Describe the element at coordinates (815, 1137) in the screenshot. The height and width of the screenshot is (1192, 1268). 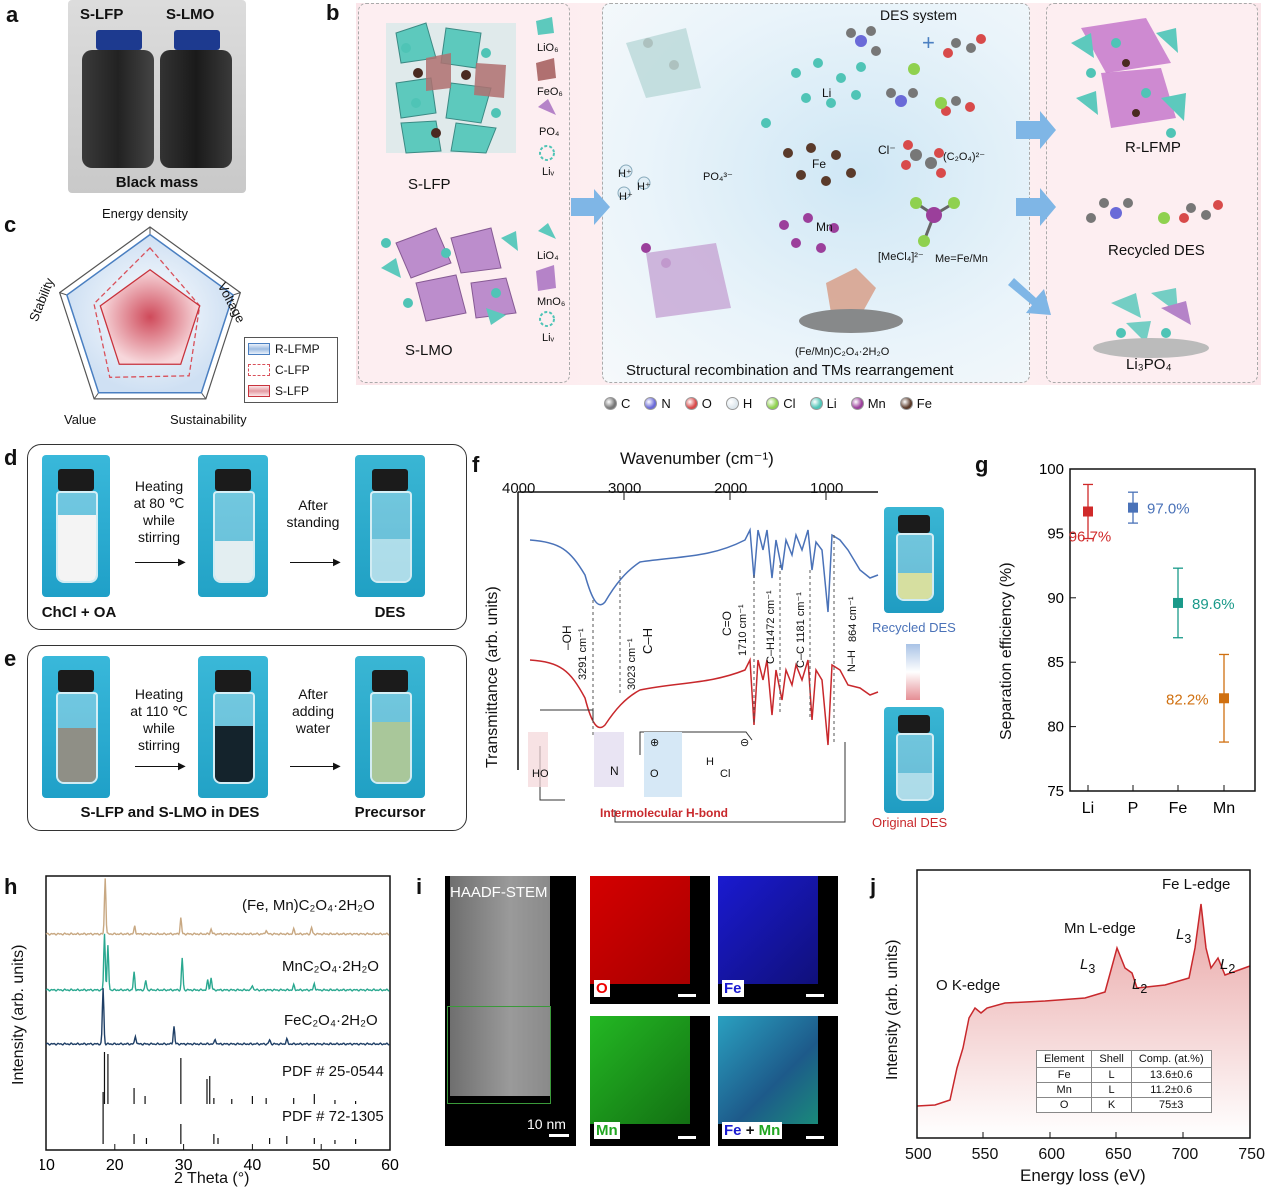
I see `scale-bar-fe-mn` at that location.